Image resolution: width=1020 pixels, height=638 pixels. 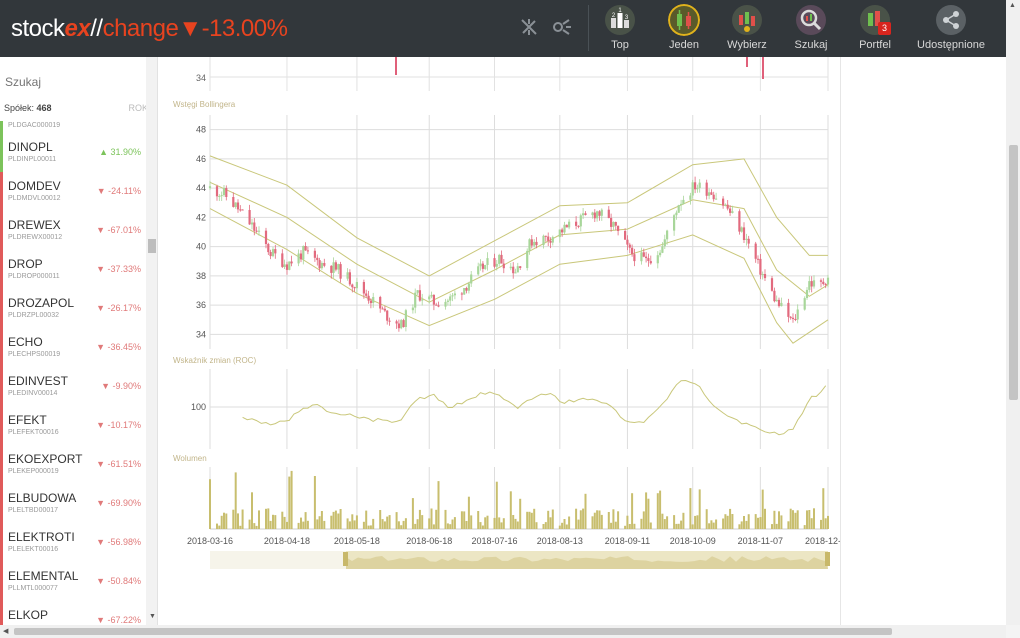 What do you see at coordinates (214, 360) in the screenshot?
I see `roc-panel-title: Wskaźnik zmian (ROC)` at bounding box center [214, 360].